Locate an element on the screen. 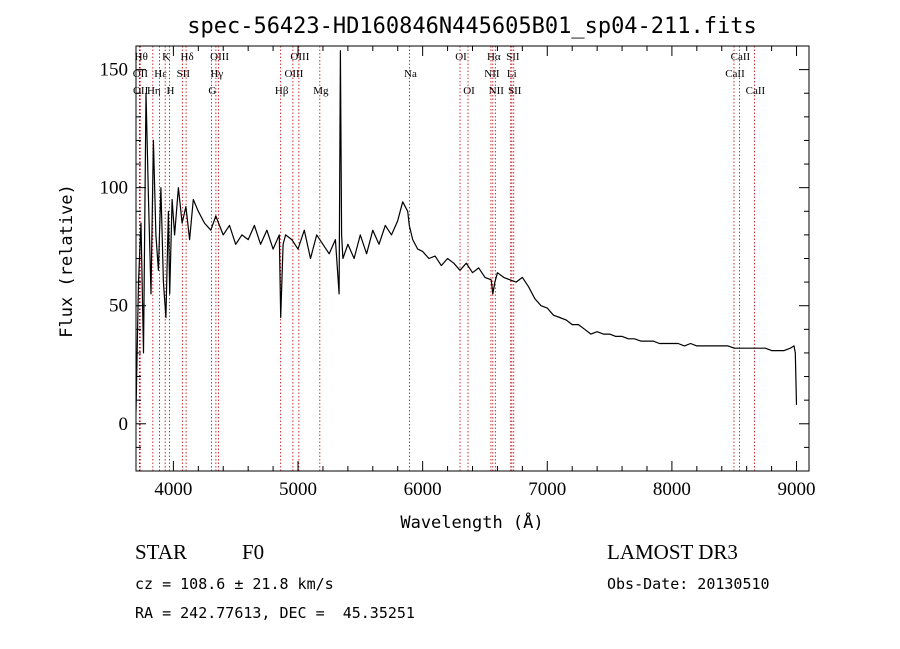 The width and height of the screenshot is (900, 649). y-tick-label: 100 is located at coordinates (114, 188).